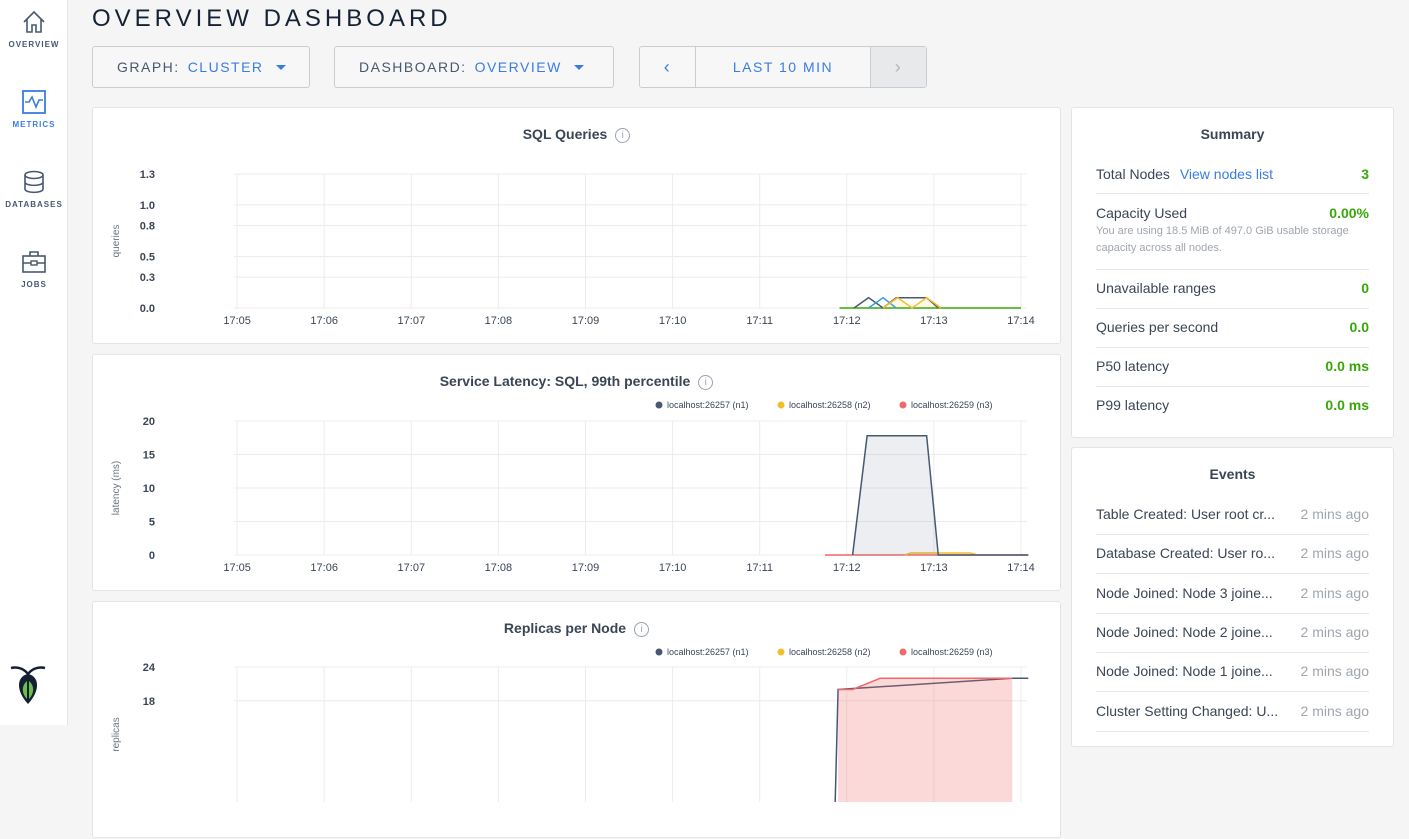 Image resolution: width=1409 pixels, height=839 pixels. I want to click on sidebar-item-overview: OVERVIEW, so click(34, 29).